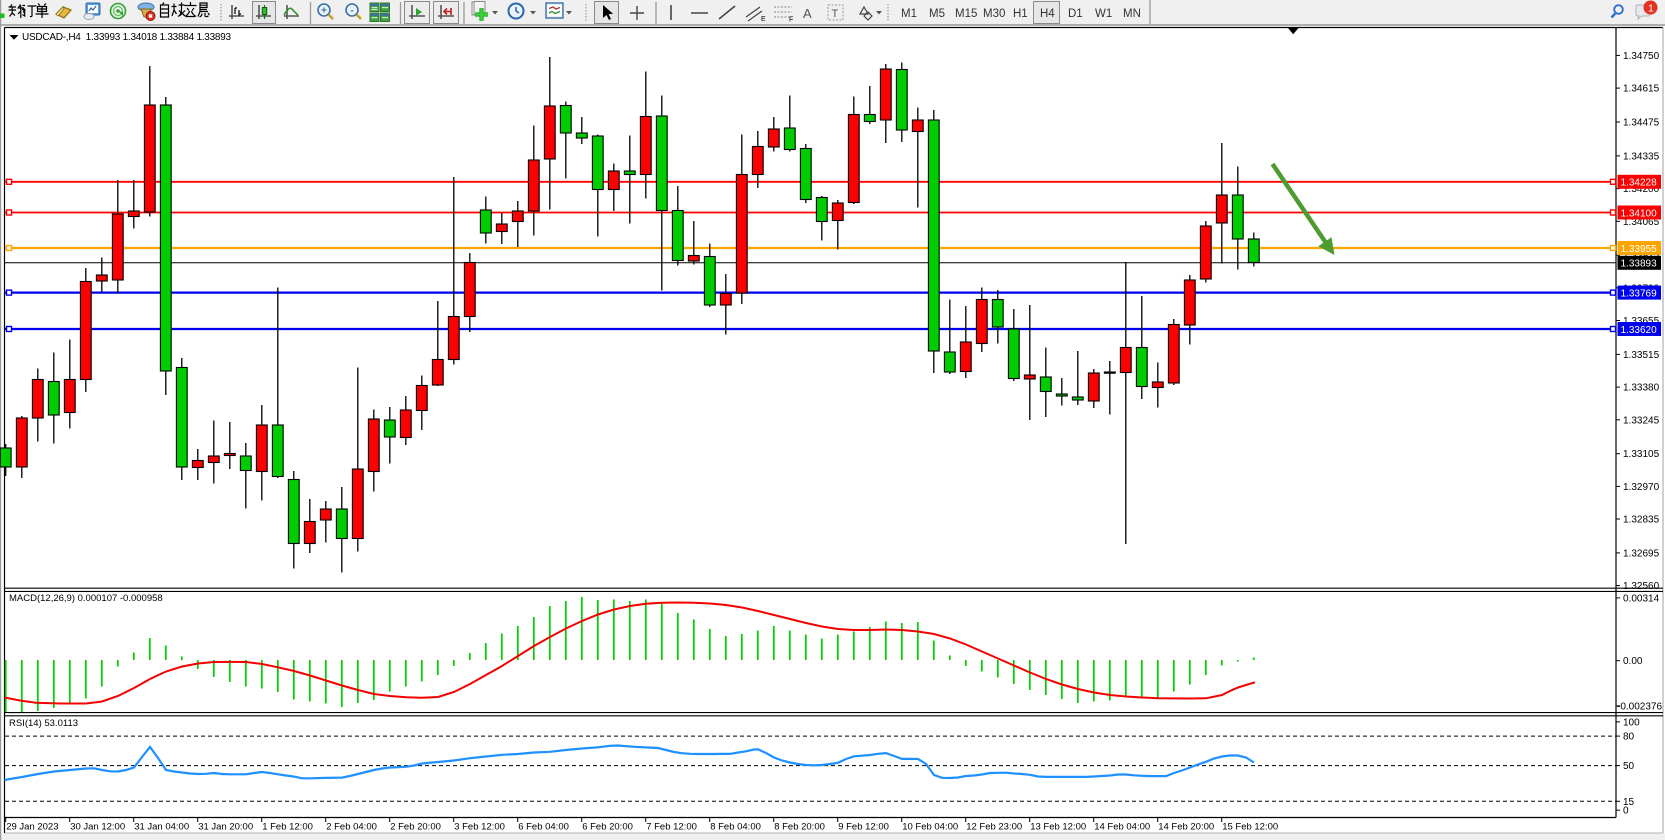 The height and width of the screenshot is (840, 1665). Describe the element at coordinates (1631, 722) in the screenshot. I see `svg-text: 100` at that location.